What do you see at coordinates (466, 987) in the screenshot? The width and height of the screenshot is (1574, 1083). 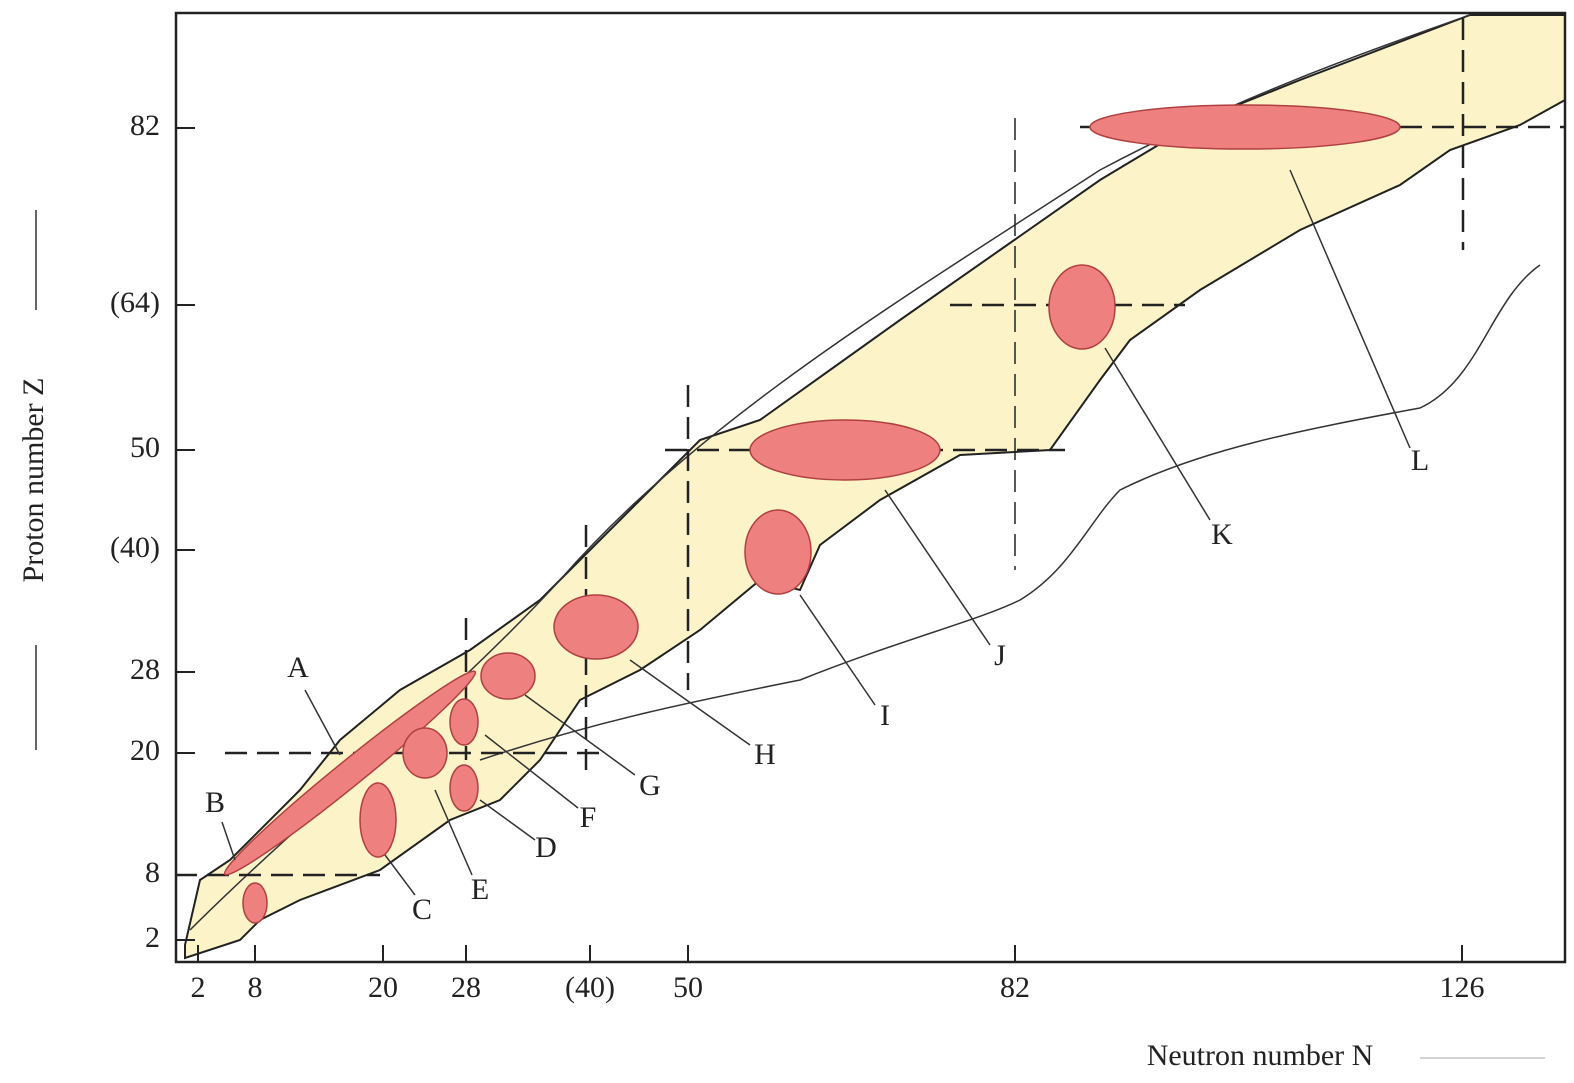 I see `x-tick-label: 28` at bounding box center [466, 987].